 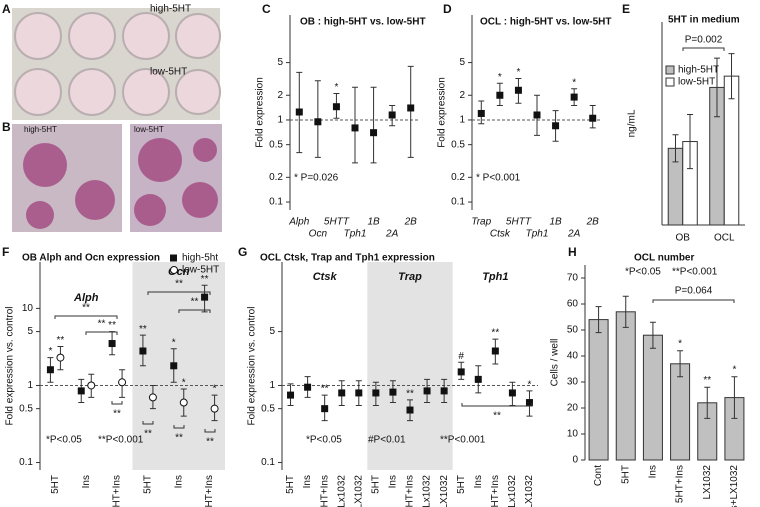 What do you see at coordinates (170, 9) in the screenshot?
I see `photo-label: high-5HT` at bounding box center [170, 9].